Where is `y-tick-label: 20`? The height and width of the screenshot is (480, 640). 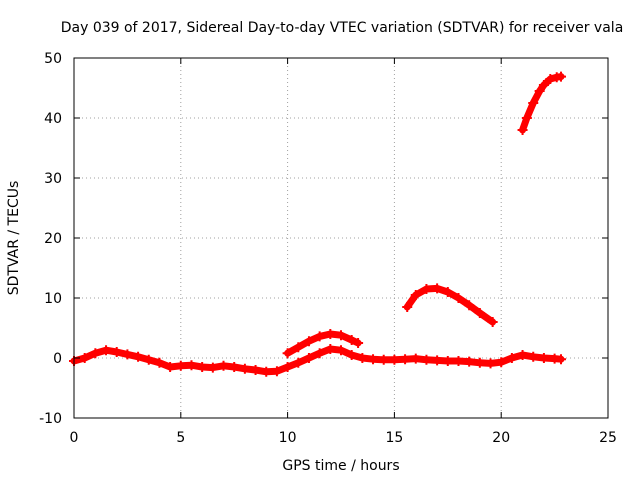
y-tick-label: 20 is located at coordinates (53, 239).